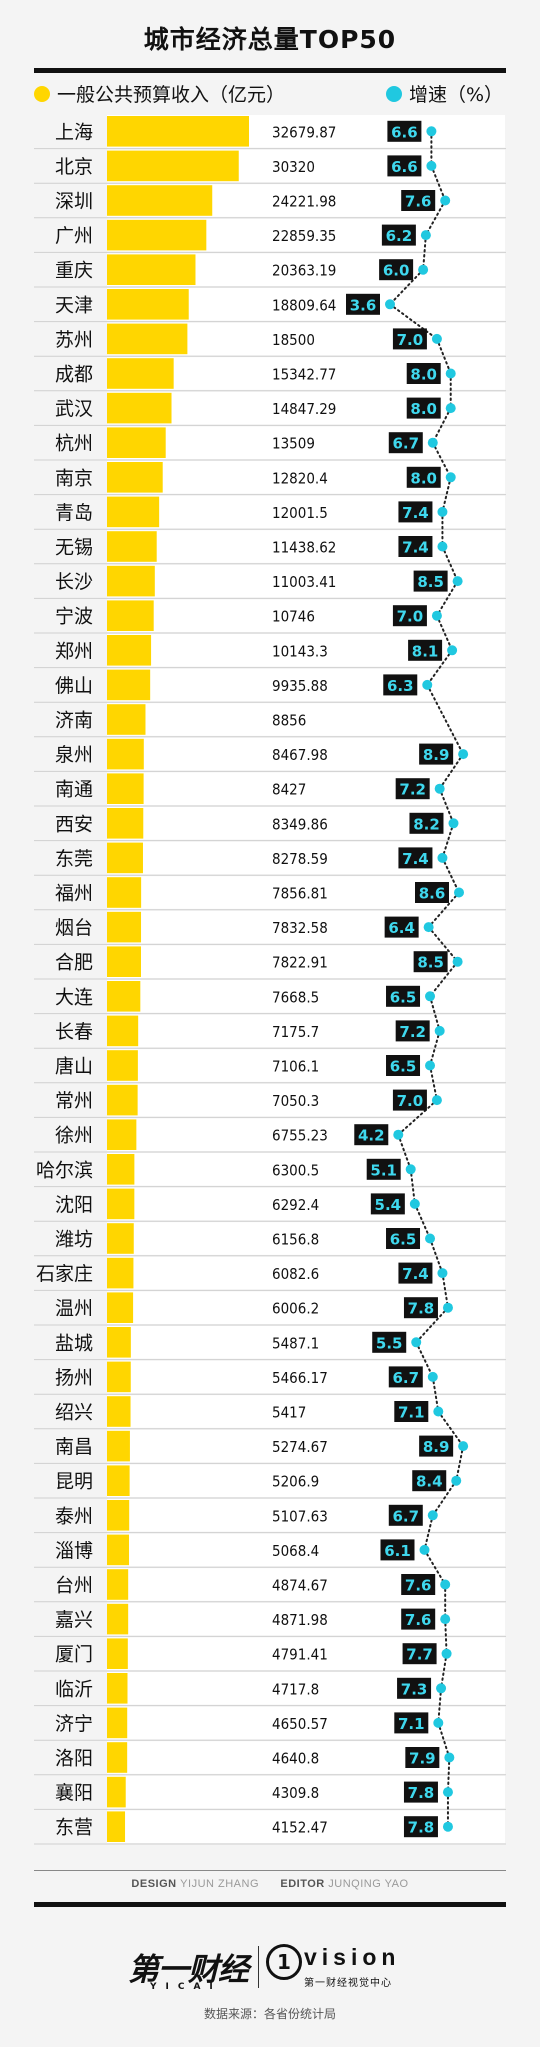 This screenshot has height=2047, width=540. I want to click on revenue-value-label: 7175.7, so click(295, 1032).